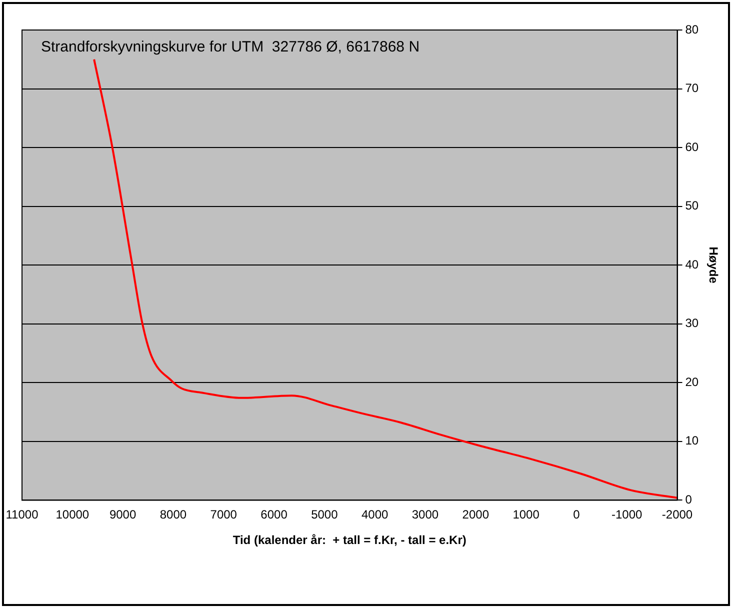 The height and width of the screenshot is (612, 736). What do you see at coordinates (713, 265) in the screenshot?
I see `y-axis-title: Høyde` at bounding box center [713, 265].